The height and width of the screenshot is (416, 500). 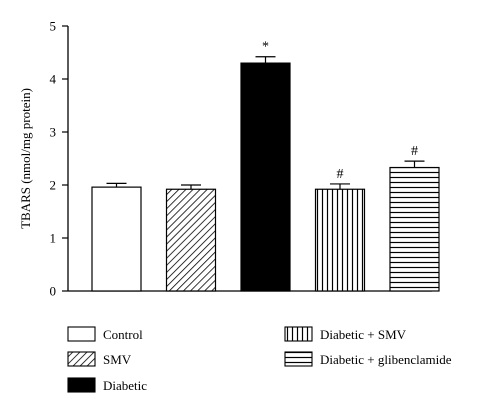 What do you see at coordinates (53, 291) in the screenshot?
I see `y-tick-label: 0` at bounding box center [53, 291].